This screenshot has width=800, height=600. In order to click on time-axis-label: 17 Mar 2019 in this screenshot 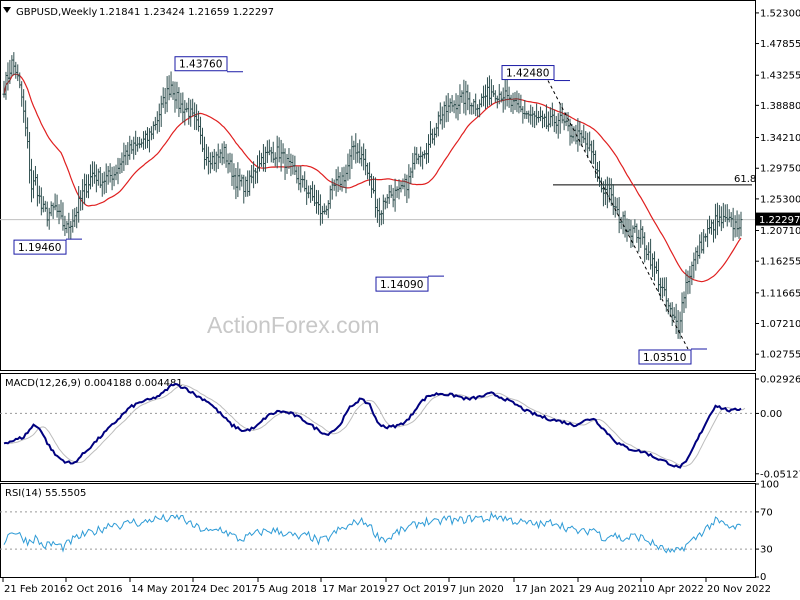, I will do `click(353, 589)`.